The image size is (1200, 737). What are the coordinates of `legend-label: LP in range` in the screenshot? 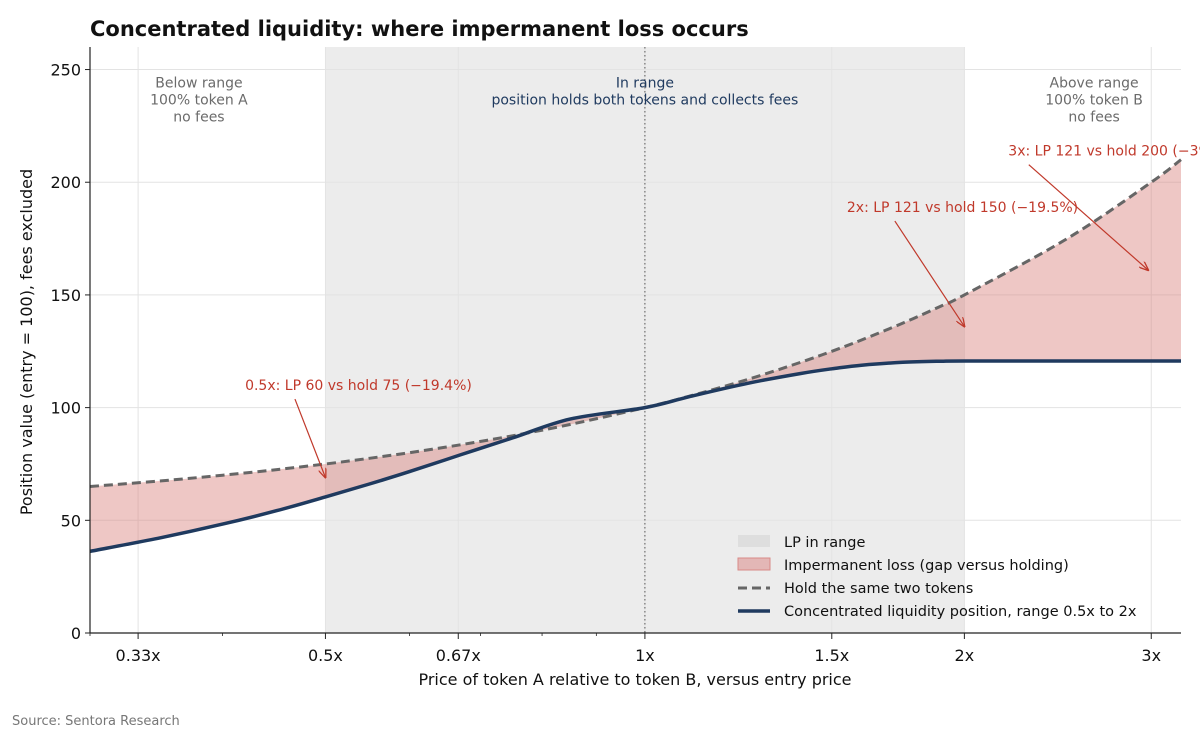 It's located at (825, 543).